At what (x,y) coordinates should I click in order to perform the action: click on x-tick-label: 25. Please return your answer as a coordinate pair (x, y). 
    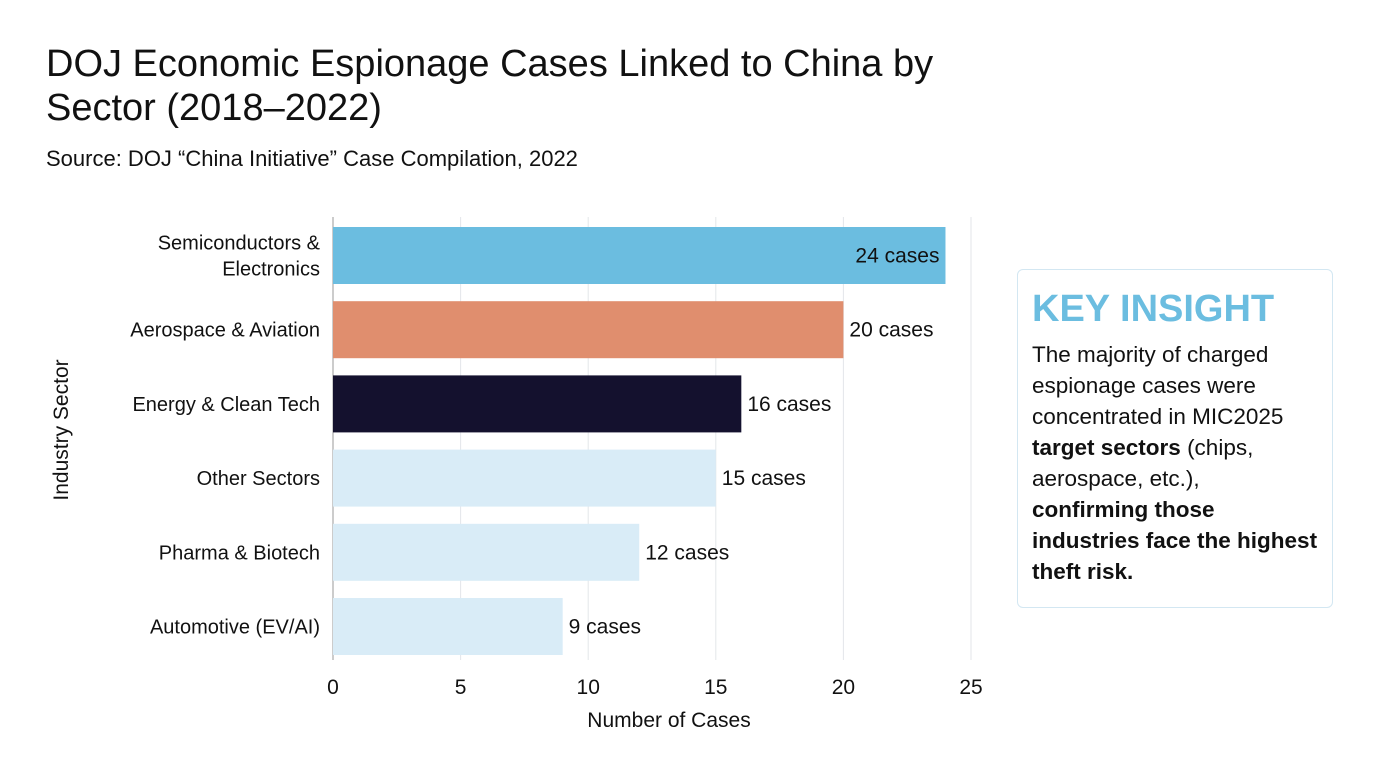
    Looking at the image, I should click on (970, 687).